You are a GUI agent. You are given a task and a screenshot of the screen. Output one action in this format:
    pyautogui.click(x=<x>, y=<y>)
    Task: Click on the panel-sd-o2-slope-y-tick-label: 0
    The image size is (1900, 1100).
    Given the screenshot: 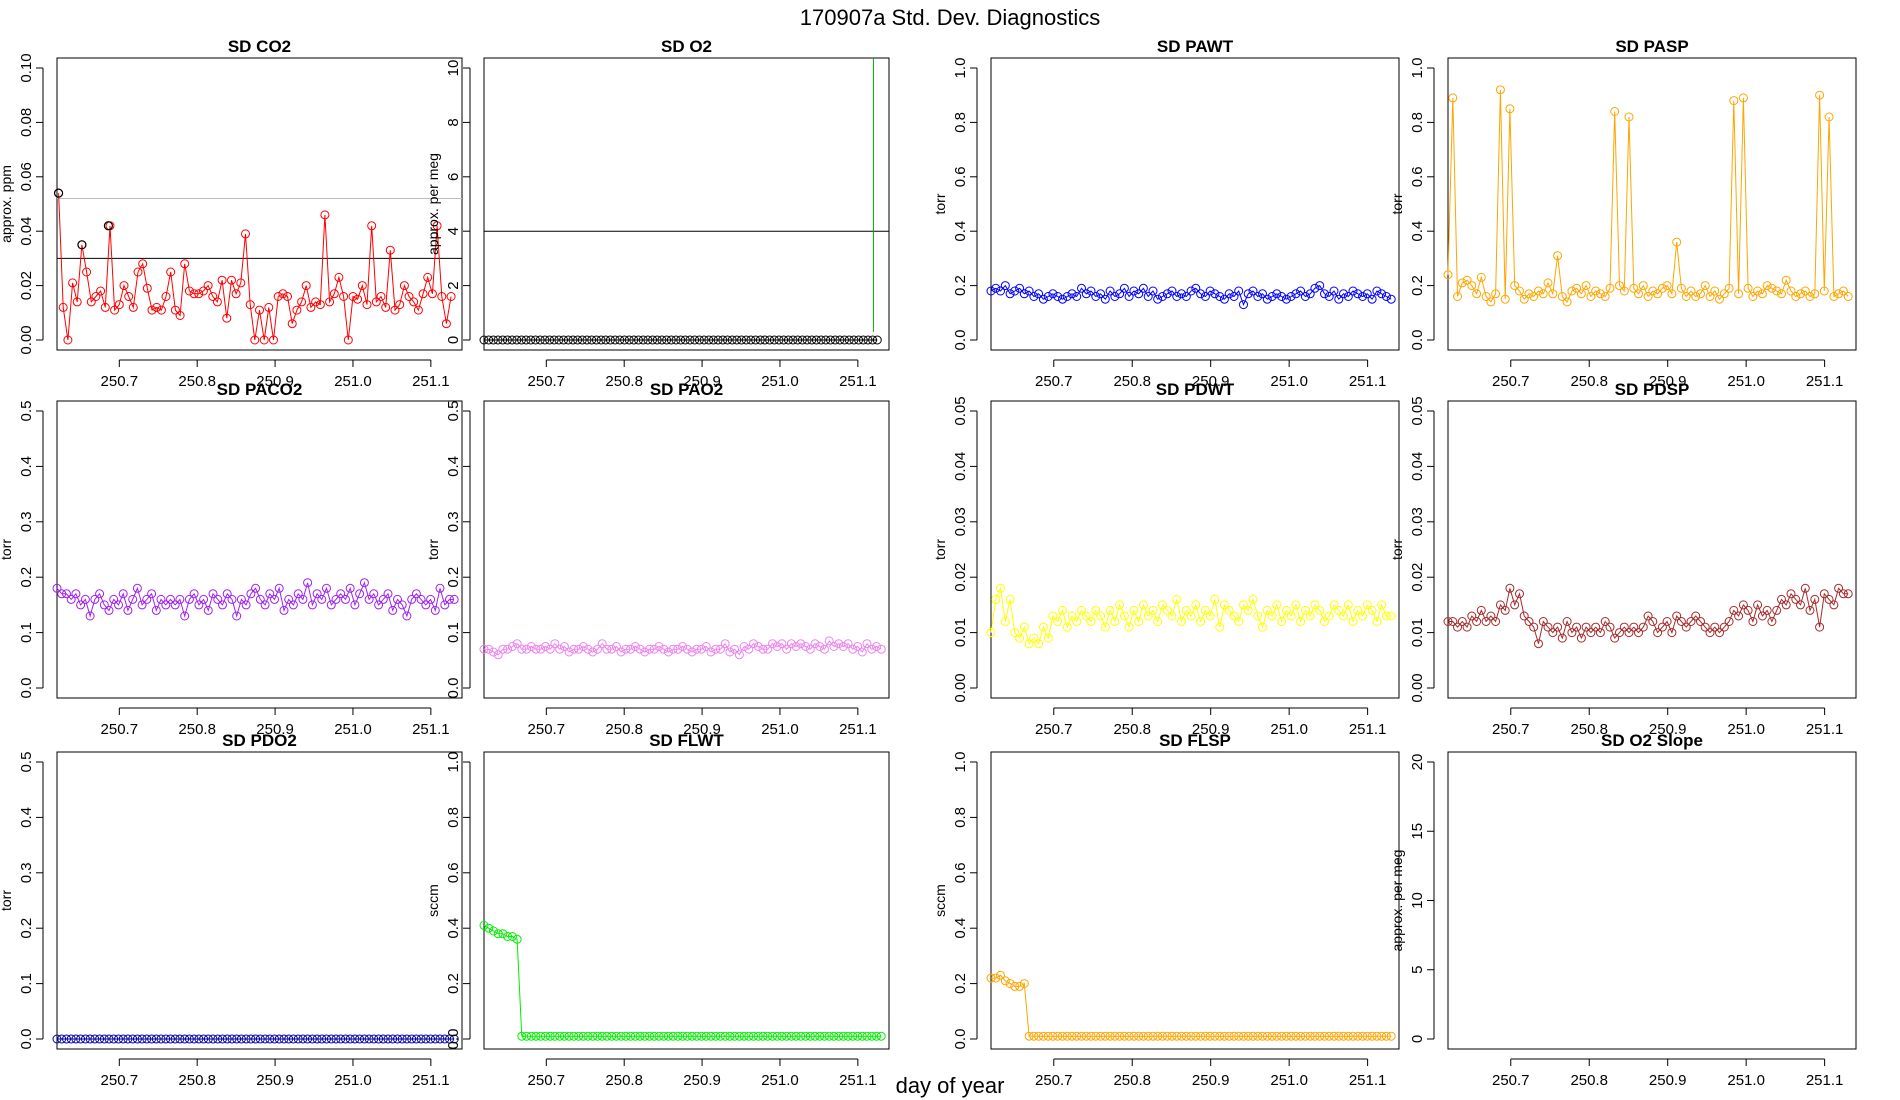 What is the action you would take?
    pyautogui.click(x=1417, y=1039)
    